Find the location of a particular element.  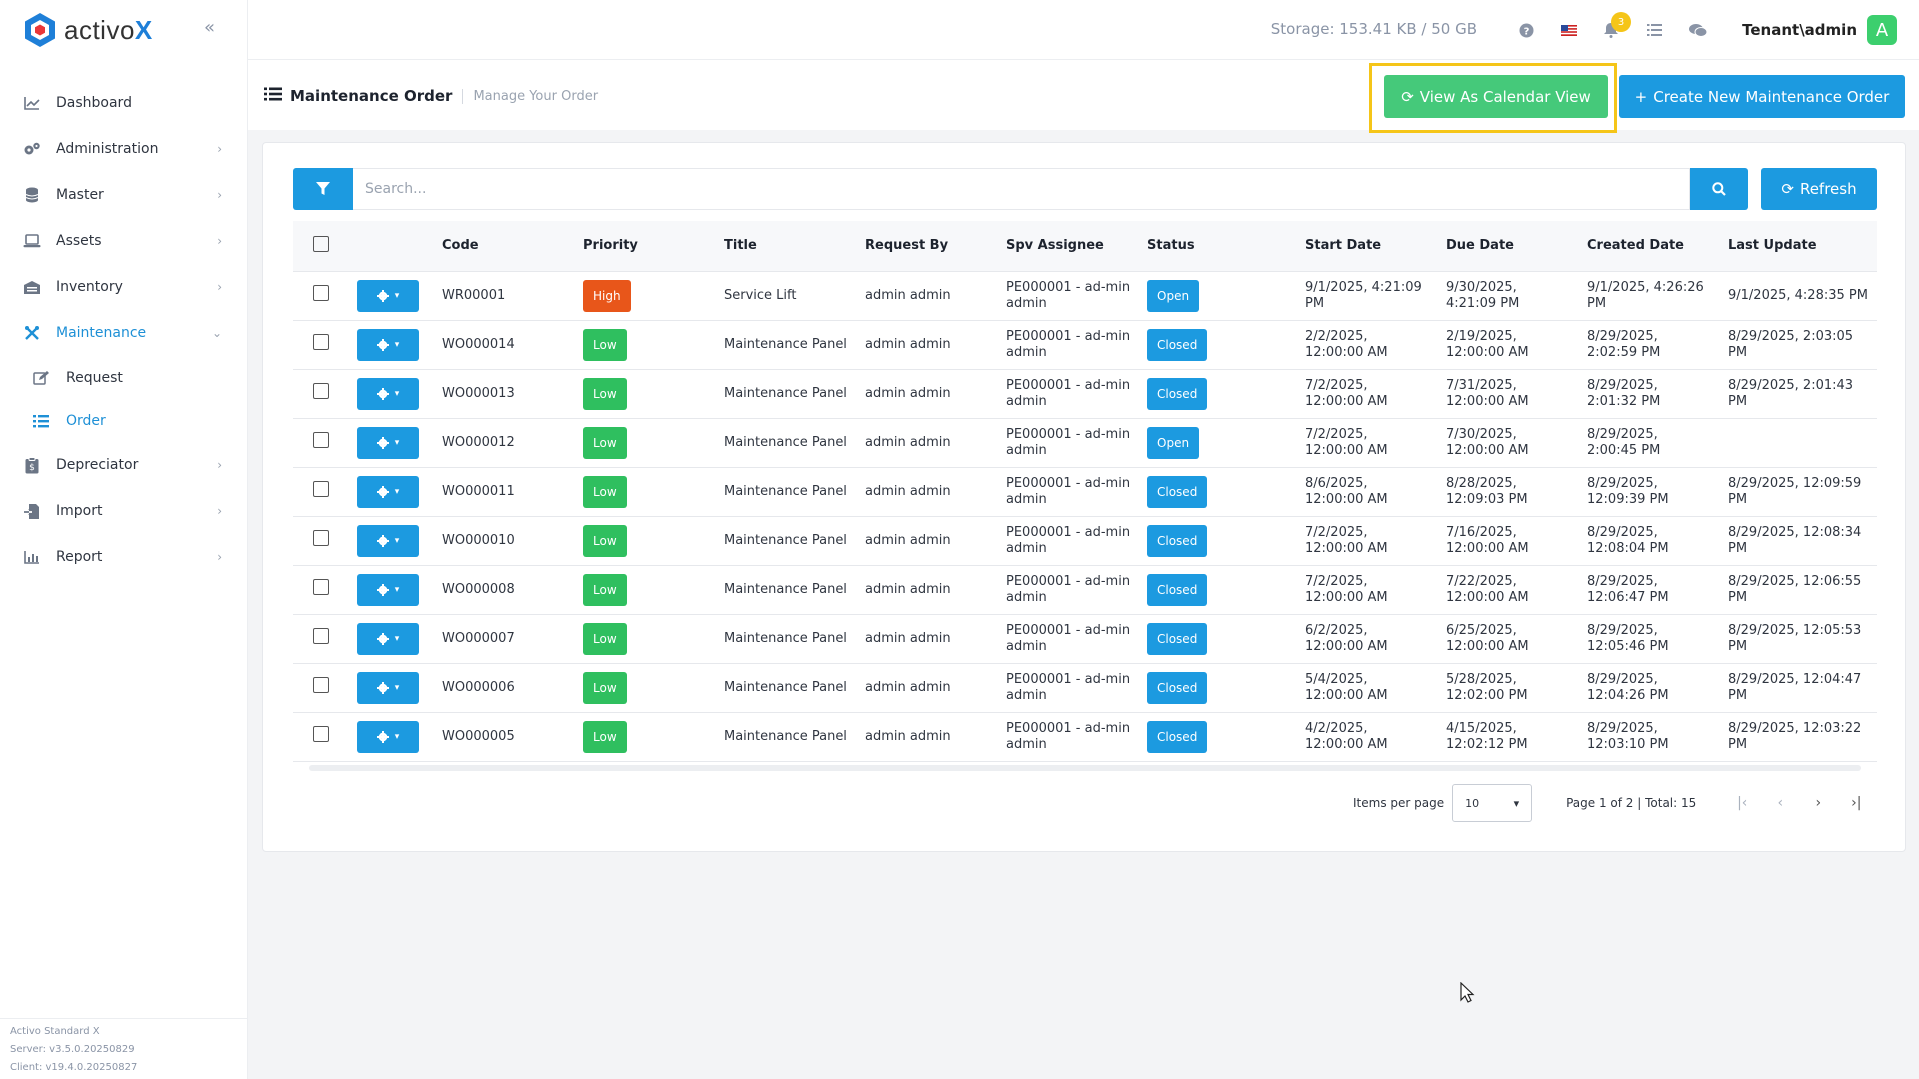

view-calendar-button: ⟳ View As Calendar View is located at coordinates (1496, 96).